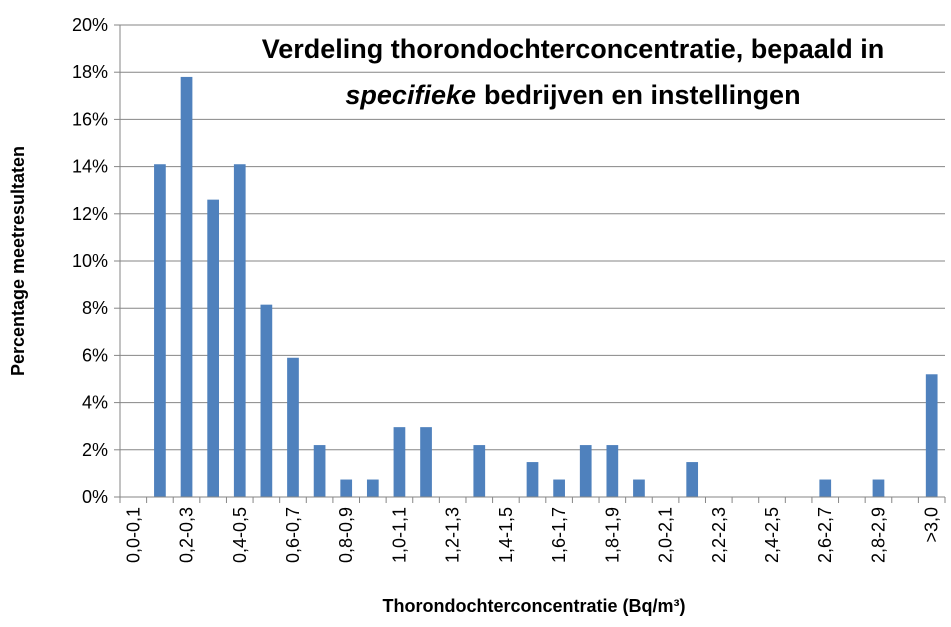 The image size is (951, 627). Describe the element at coordinates (506, 535) in the screenshot. I see `x-tick-label: 1,4-1,5` at that location.